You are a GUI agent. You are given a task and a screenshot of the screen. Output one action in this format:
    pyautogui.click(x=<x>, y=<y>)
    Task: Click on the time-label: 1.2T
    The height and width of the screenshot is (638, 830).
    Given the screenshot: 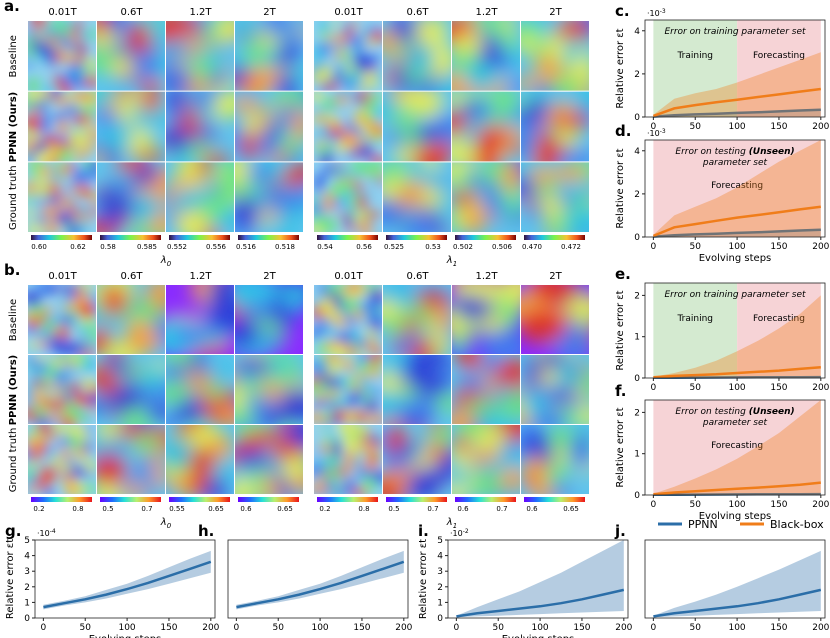 What is the action you would take?
    pyautogui.click(x=200, y=12)
    